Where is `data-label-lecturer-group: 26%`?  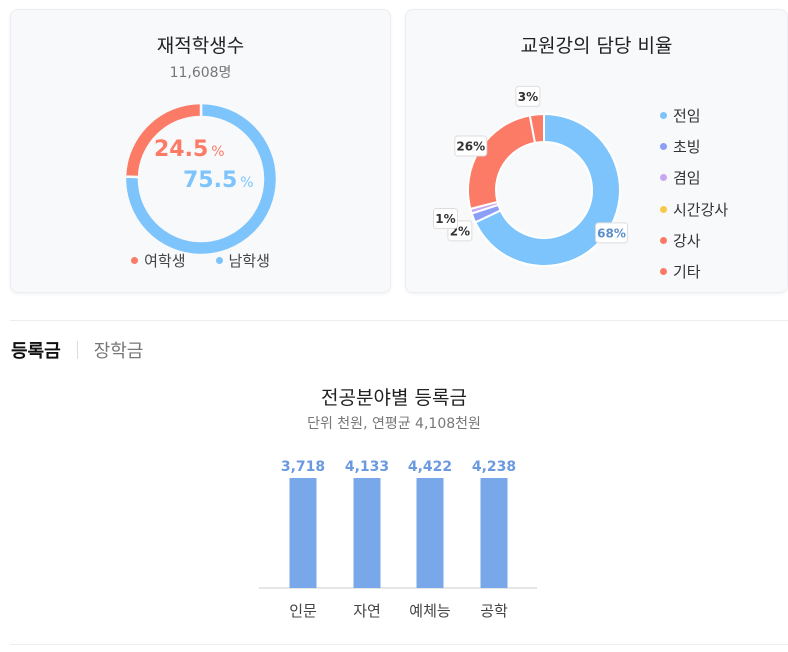 data-label-lecturer-group: 26% is located at coordinates (471, 146).